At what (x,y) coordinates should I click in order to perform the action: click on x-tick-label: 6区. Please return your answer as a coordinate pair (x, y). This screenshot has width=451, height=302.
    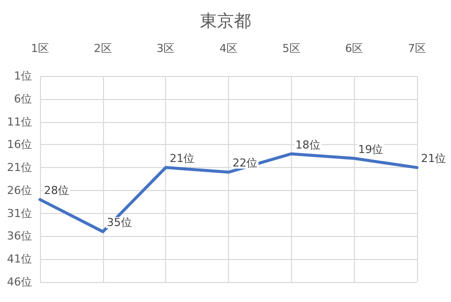
    Looking at the image, I should click on (354, 48).